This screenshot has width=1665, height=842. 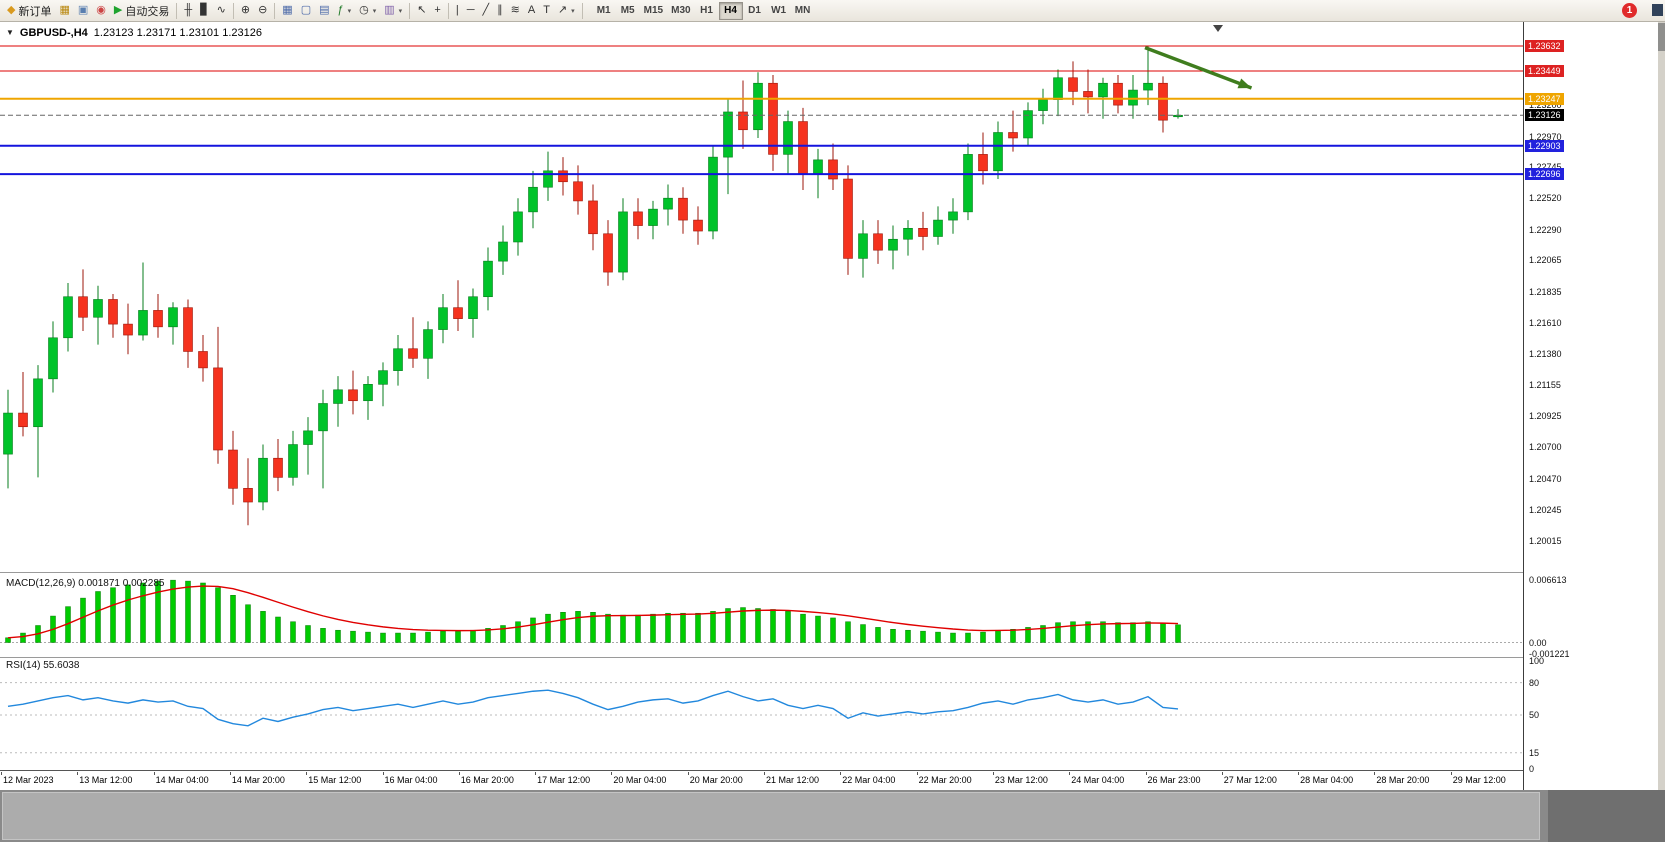 I want to click on rsi-axis-label: 15, so click(x=1534, y=752).